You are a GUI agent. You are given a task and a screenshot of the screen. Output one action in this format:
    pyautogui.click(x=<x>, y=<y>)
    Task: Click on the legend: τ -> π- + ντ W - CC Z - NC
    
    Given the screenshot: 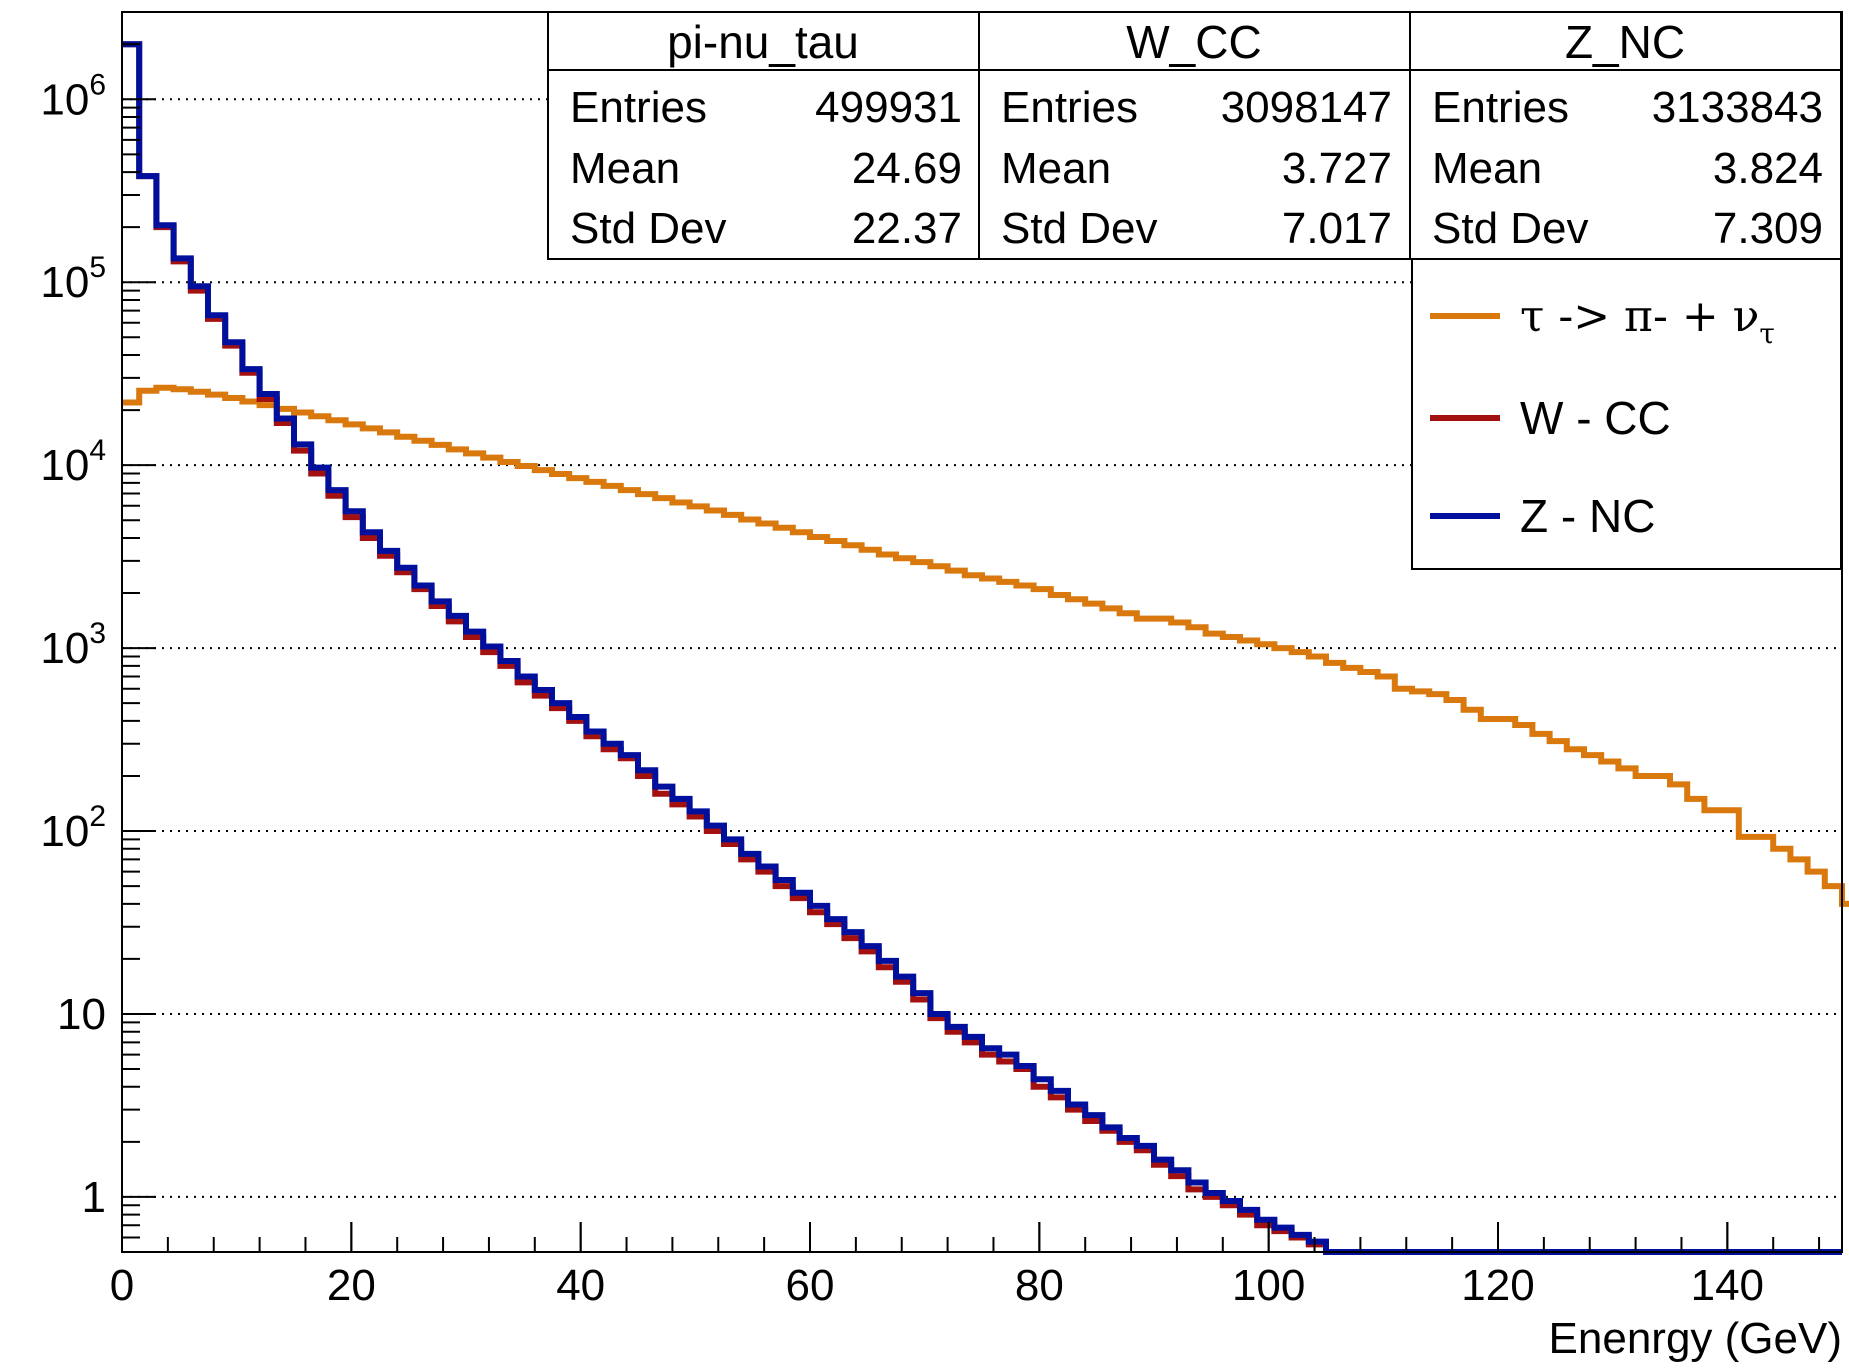 What is the action you would take?
    pyautogui.click(x=1626, y=414)
    